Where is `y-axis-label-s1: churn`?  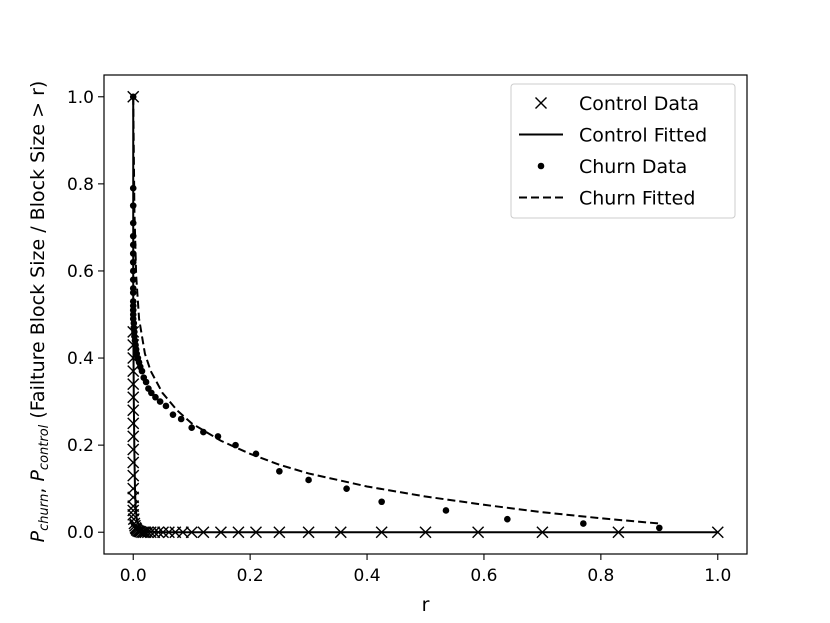
y-axis-label-s1: churn is located at coordinates (44, 512).